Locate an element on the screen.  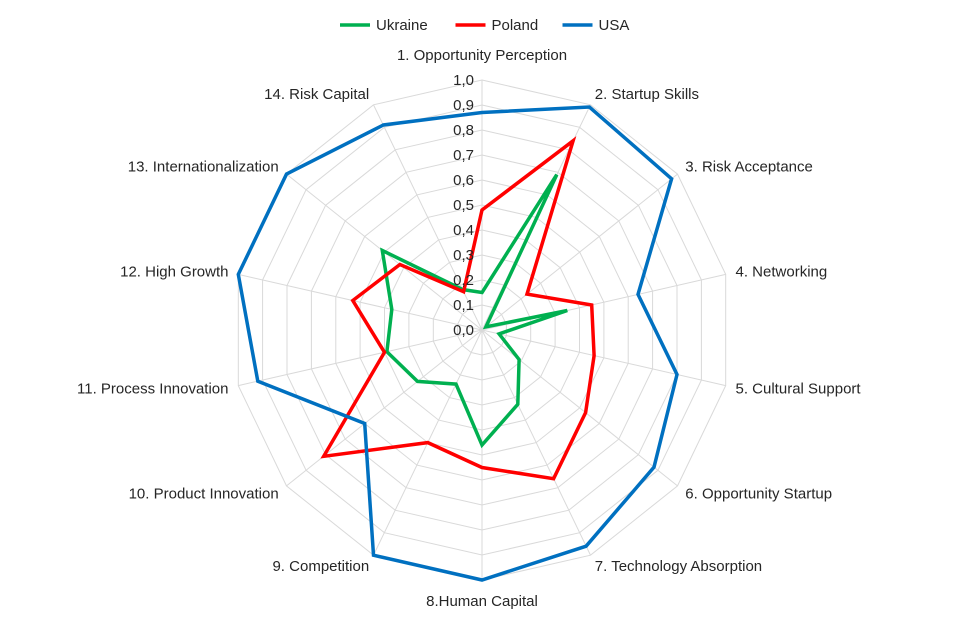
tick-label: 0,3 is located at coordinates (463, 255).